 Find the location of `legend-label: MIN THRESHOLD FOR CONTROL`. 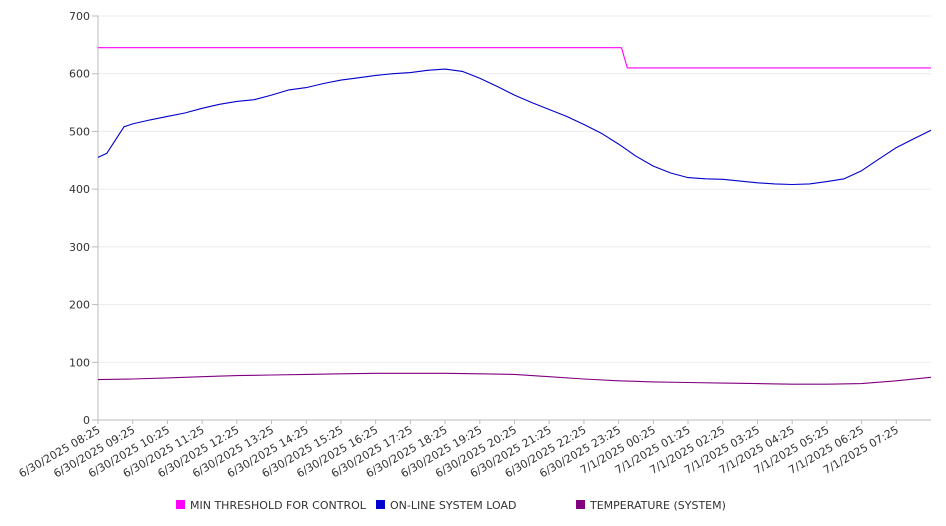

legend-label: MIN THRESHOLD FOR CONTROL is located at coordinates (278, 505).